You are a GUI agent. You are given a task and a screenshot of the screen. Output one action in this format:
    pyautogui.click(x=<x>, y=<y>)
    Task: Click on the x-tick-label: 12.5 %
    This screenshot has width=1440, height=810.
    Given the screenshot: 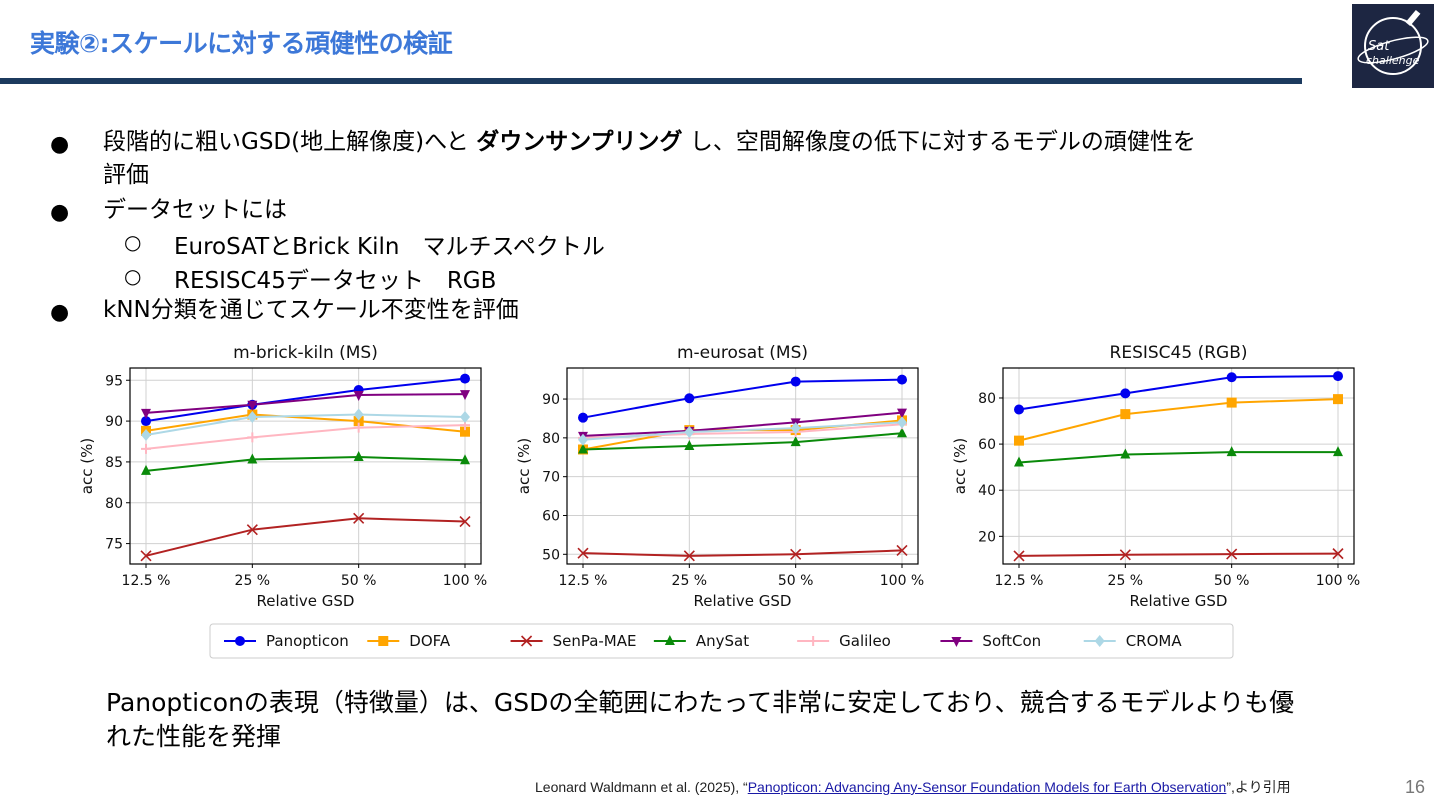 What is the action you would take?
    pyautogui.click(x=583, y=581)
    